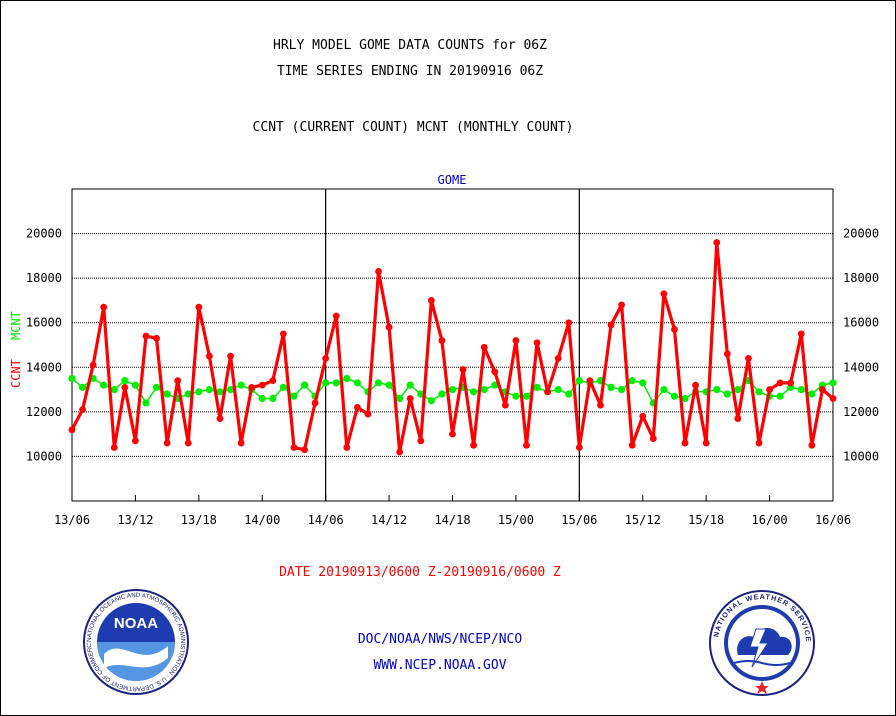  What do you see at coordinates (516, 520) in the screenshot?
I see `x-tick-label: 15/00` at bounding box center [516, 520].